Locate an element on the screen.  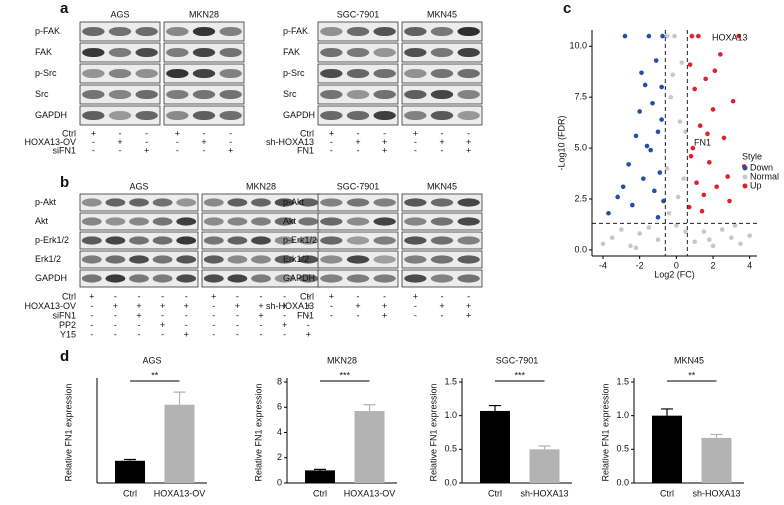
cell-line-label: MKN45 is located at coordinates (442, 14).